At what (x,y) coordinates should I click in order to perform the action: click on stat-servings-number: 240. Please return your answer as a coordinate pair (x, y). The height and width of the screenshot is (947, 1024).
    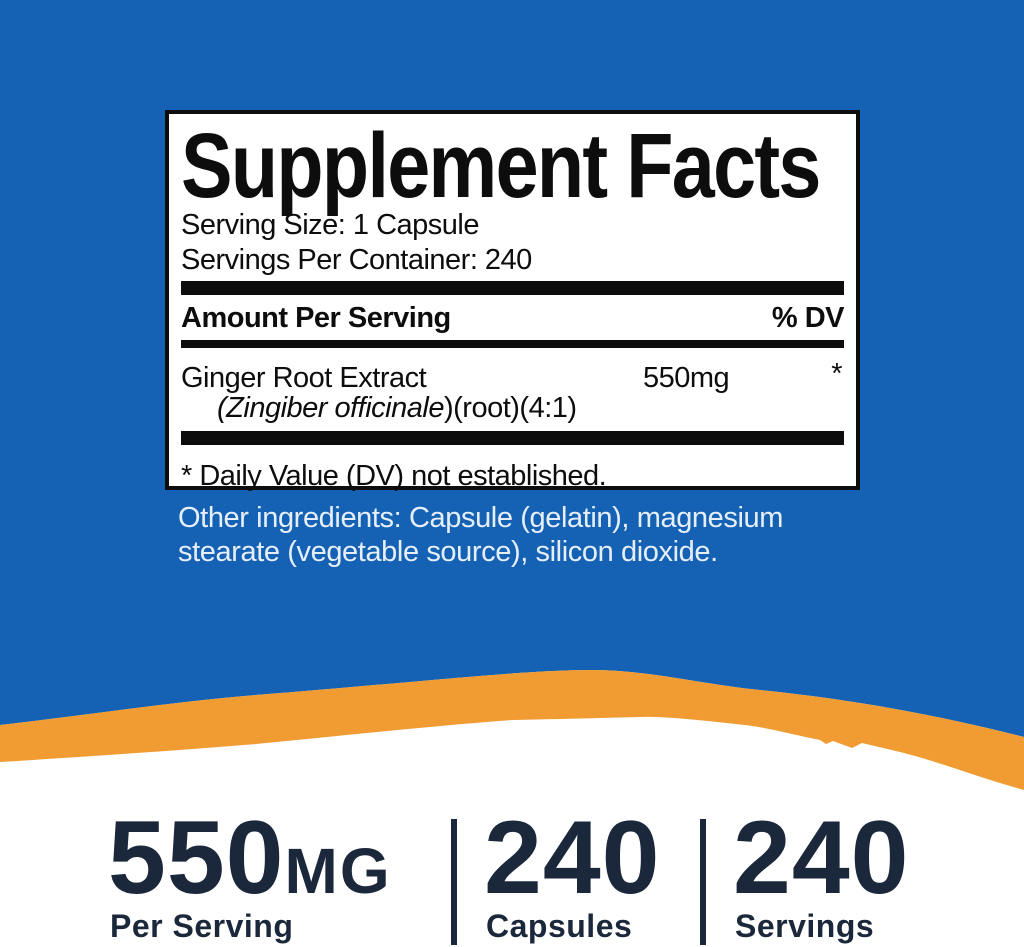
    Looking at the image, I should click on (821, 858).